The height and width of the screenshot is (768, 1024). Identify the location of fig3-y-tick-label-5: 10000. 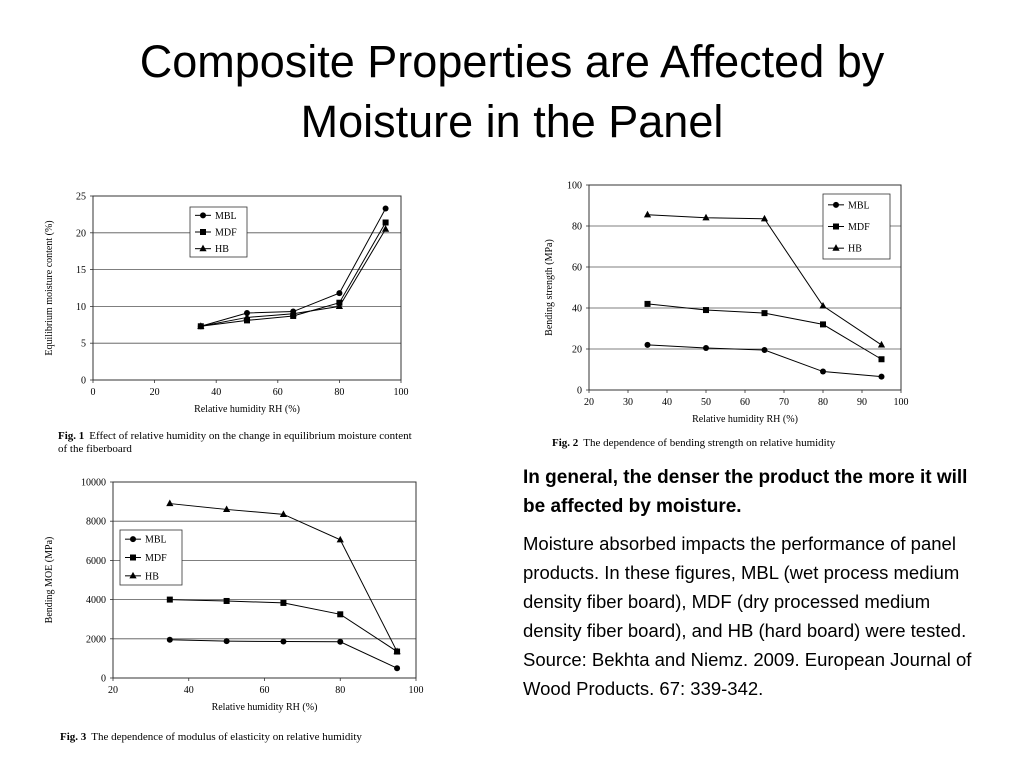
(93, 483).